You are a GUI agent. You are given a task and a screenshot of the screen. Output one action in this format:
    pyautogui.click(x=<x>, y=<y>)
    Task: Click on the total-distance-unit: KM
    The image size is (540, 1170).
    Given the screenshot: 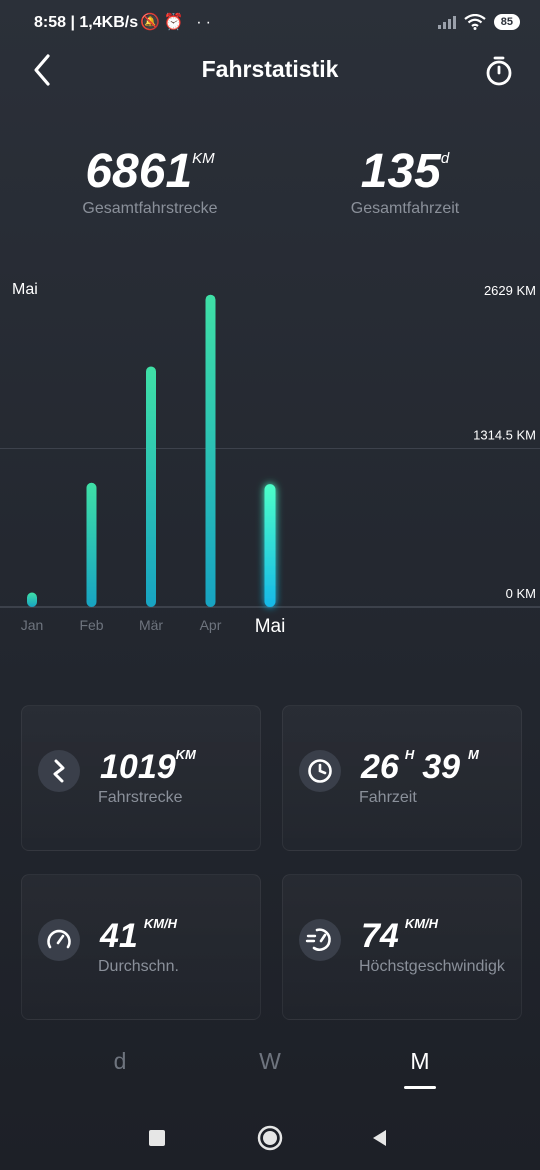 What is the action you would take?
    pyautogui.click(x=203, y=158)
    